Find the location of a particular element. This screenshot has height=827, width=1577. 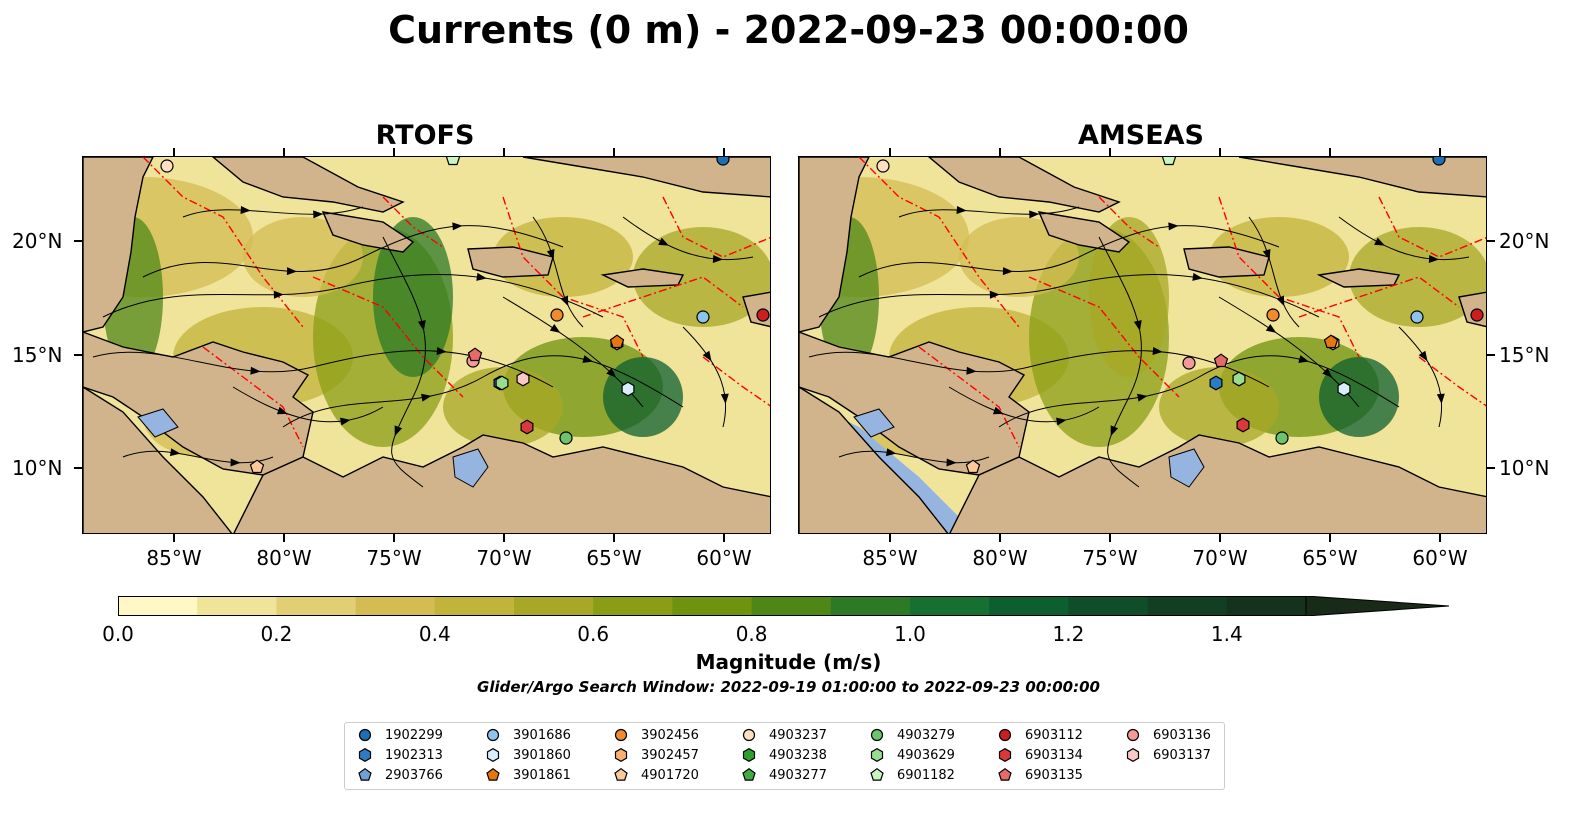

lon-tick-label: 65°W is located at coordinates (1330, 558).